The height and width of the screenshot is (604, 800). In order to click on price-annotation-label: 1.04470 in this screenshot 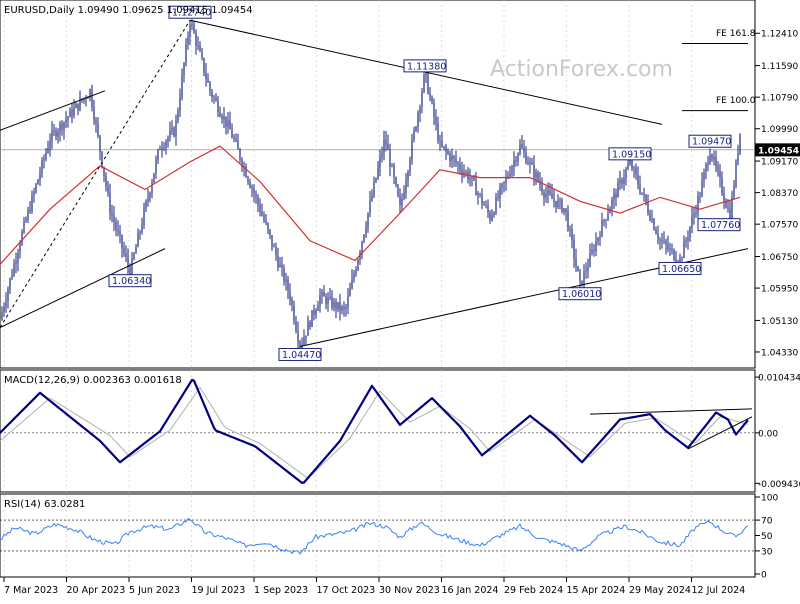, I will do `click(301, 355)`.